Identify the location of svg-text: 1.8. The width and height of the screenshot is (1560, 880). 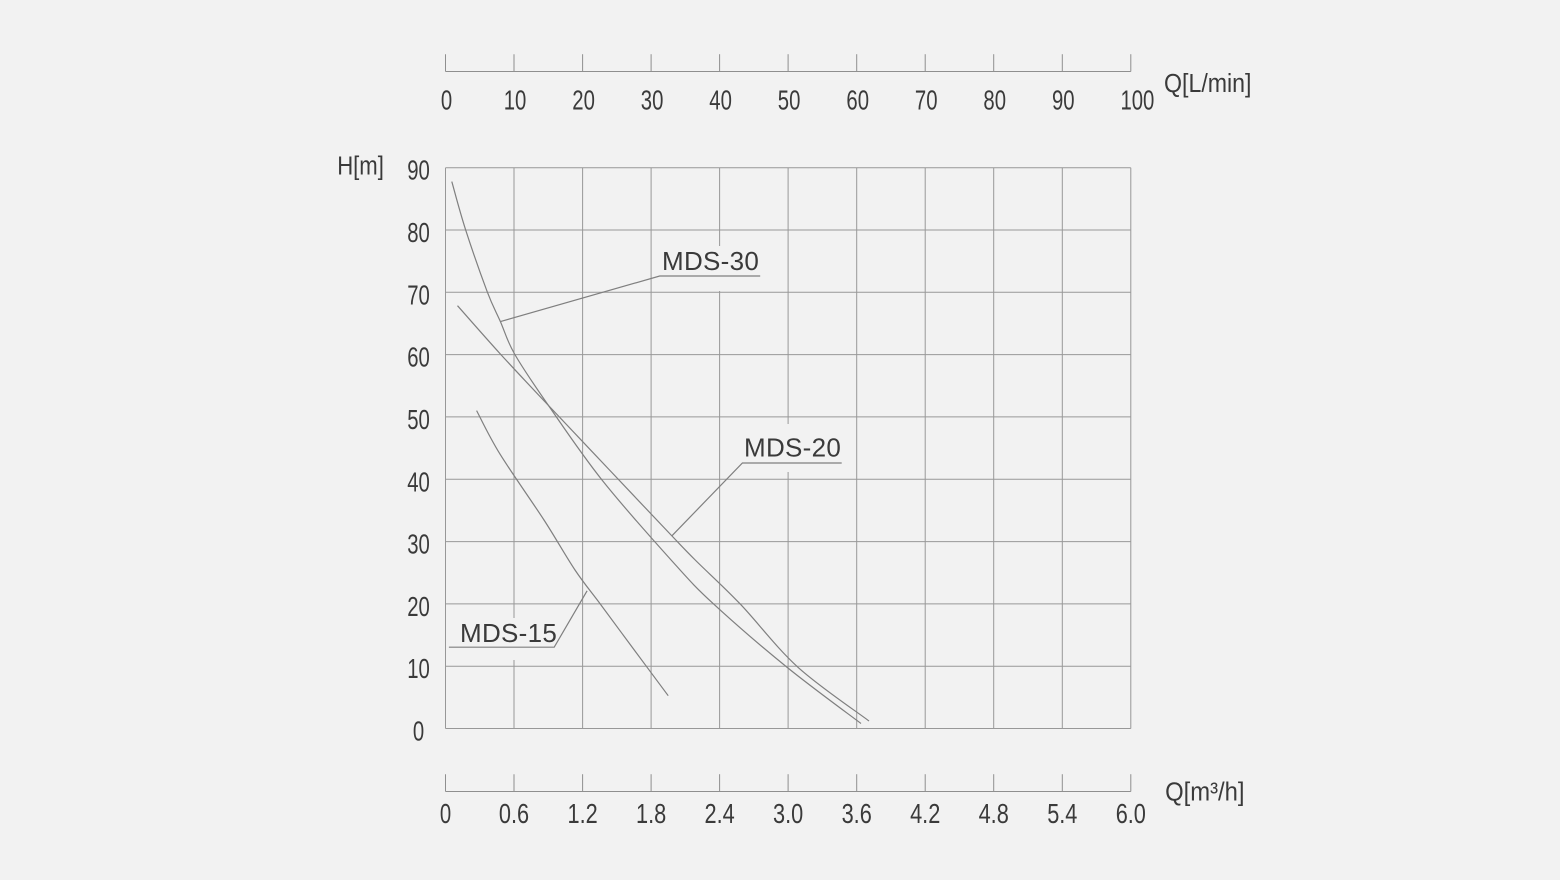
(651, 813).